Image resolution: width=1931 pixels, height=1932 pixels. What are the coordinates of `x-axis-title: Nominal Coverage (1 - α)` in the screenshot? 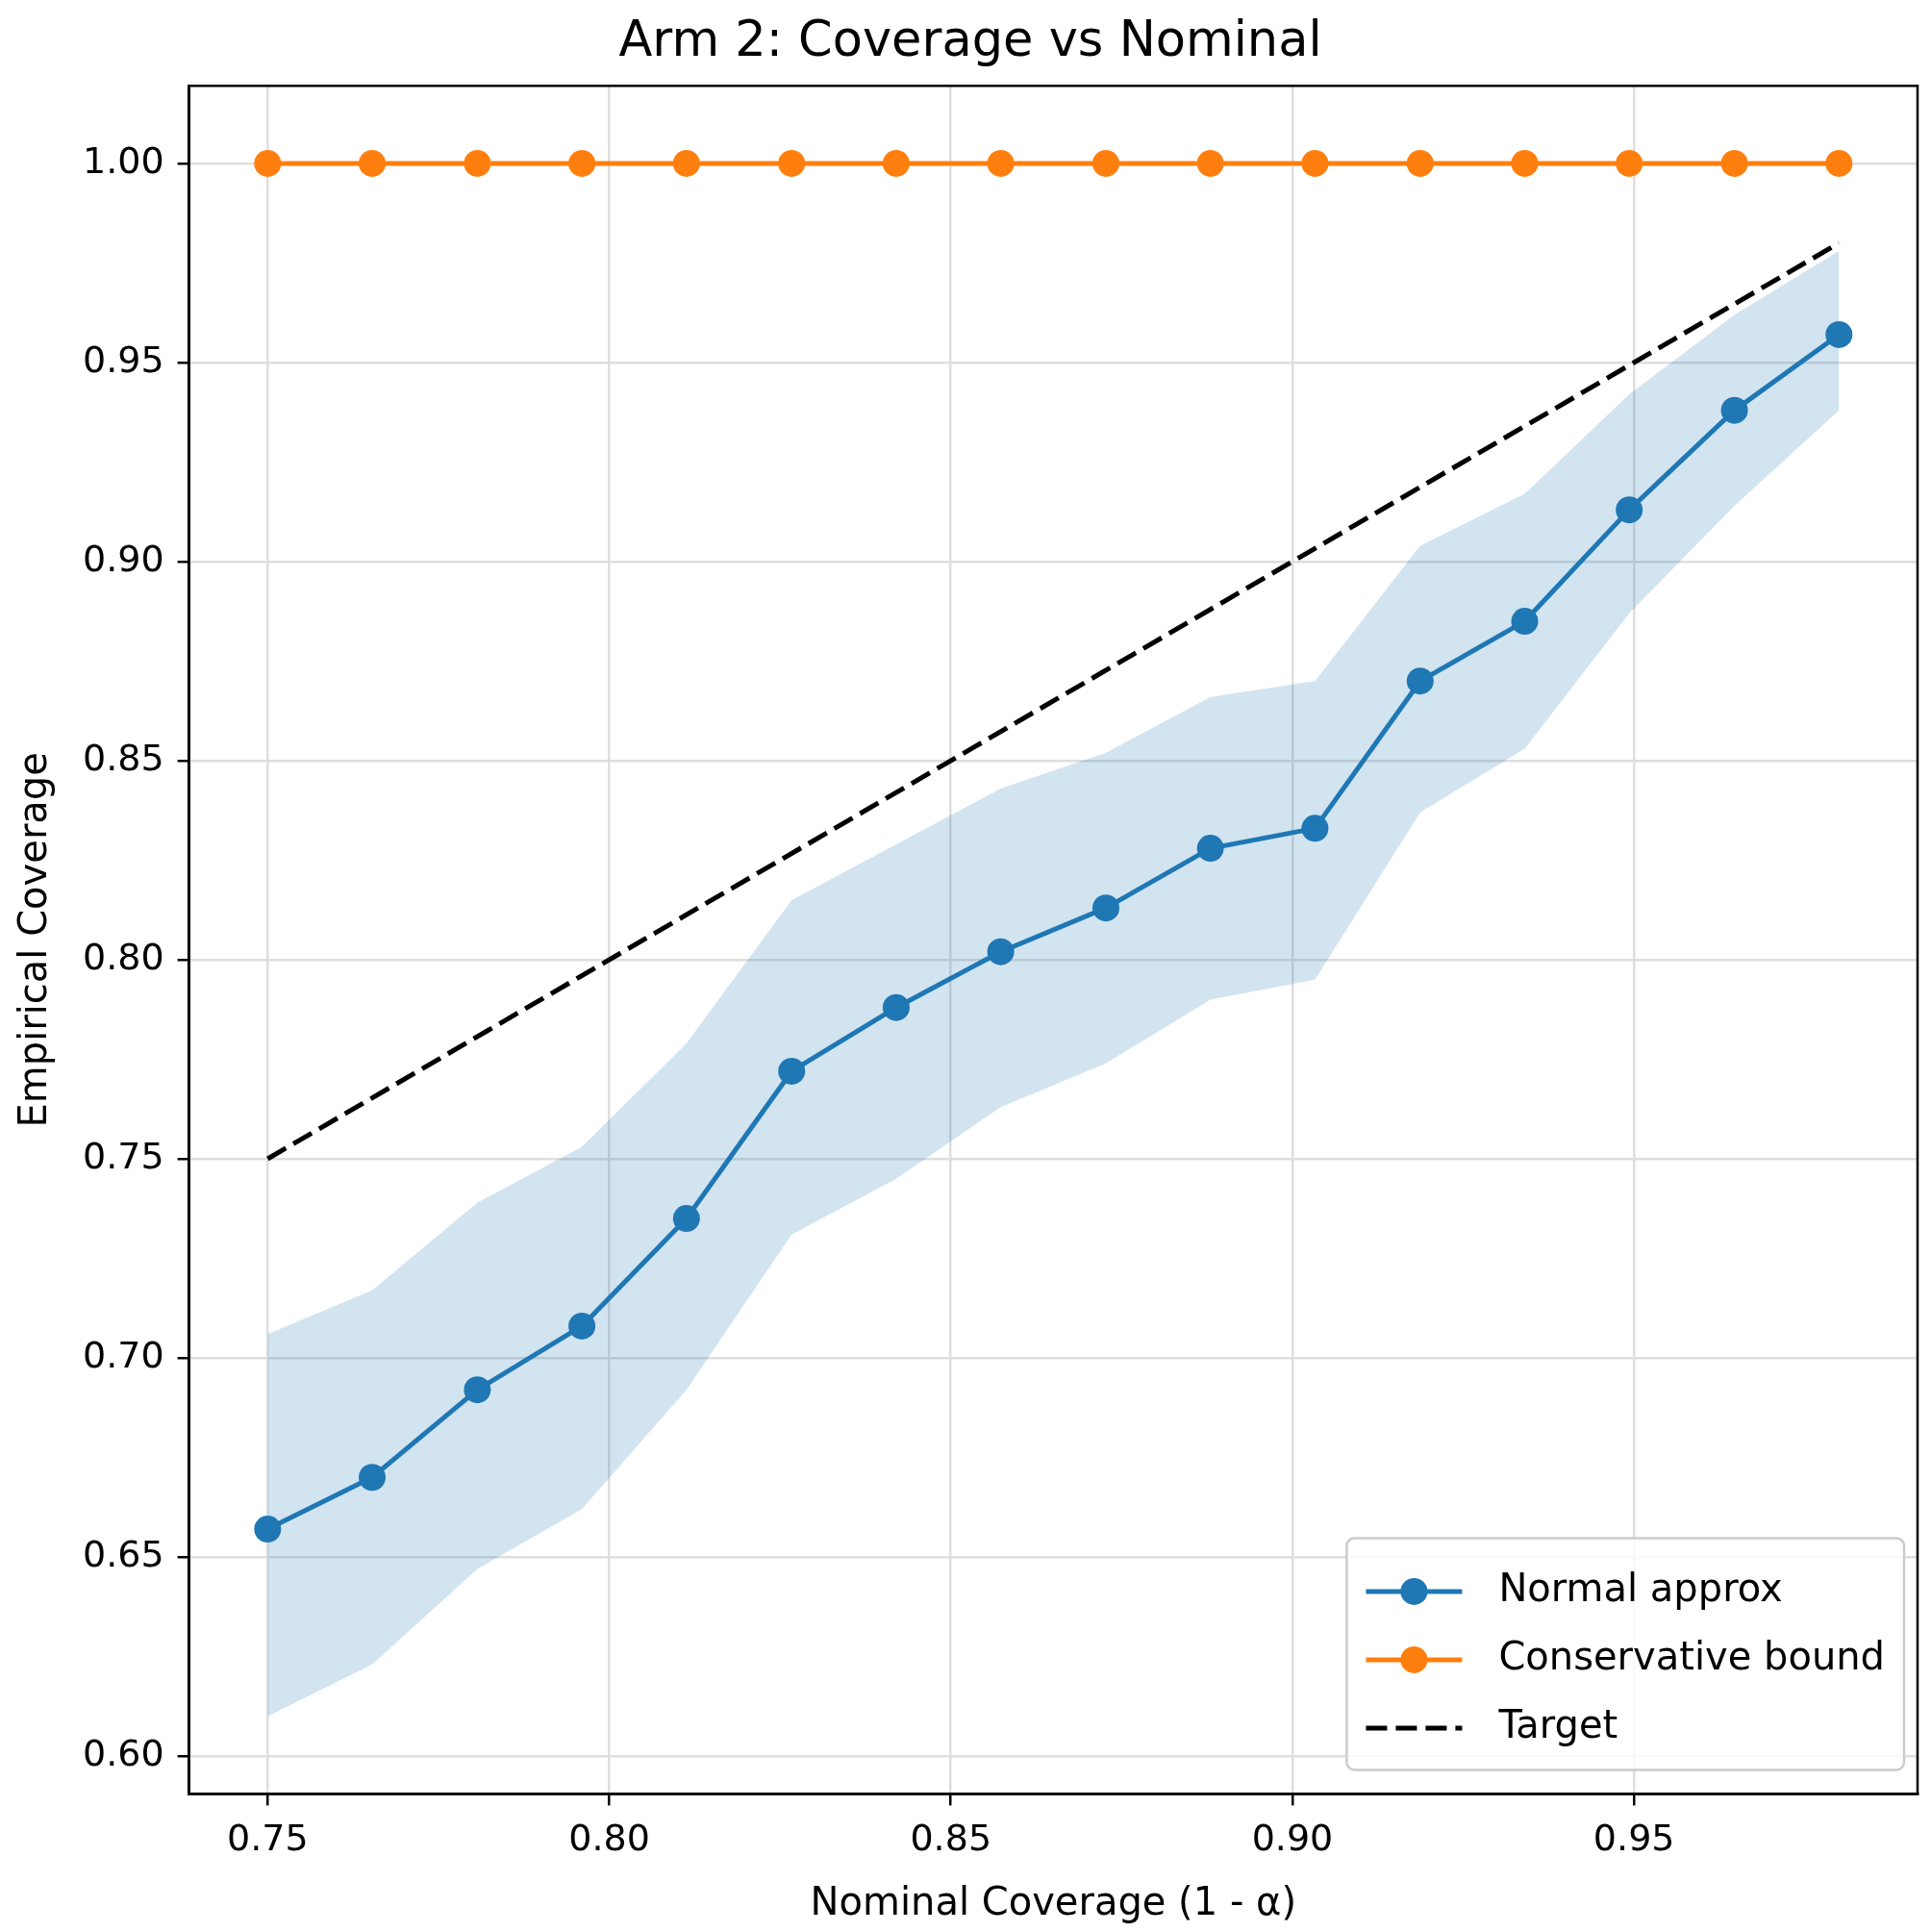 It's located at (1053, 1901).